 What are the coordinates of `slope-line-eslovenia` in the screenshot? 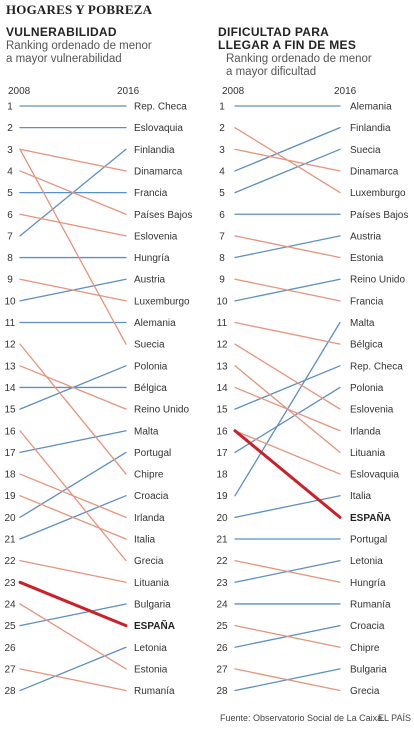 It's located at (73, 225).